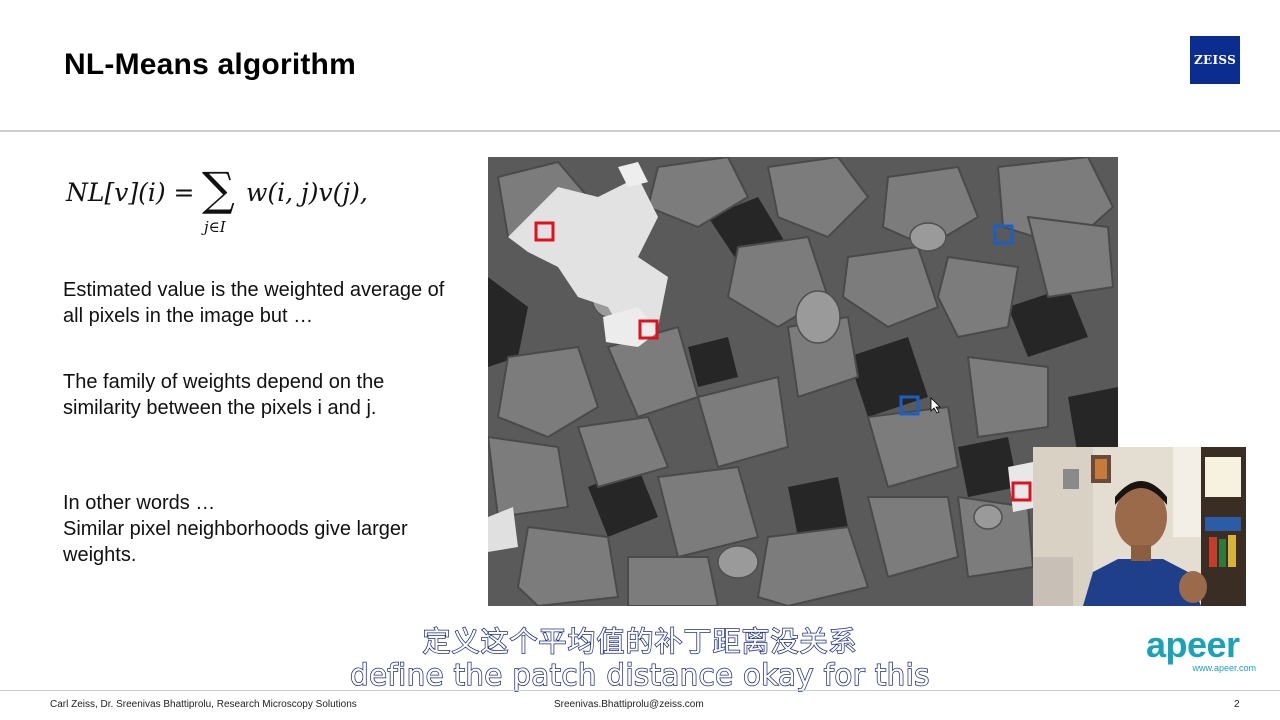 Image resolution: width=1280 pixels, height=720 pixels. Describe the element at coordinates (218, 189) in the screenshot. I see `formula-sum-symbol: ∑` at that location.